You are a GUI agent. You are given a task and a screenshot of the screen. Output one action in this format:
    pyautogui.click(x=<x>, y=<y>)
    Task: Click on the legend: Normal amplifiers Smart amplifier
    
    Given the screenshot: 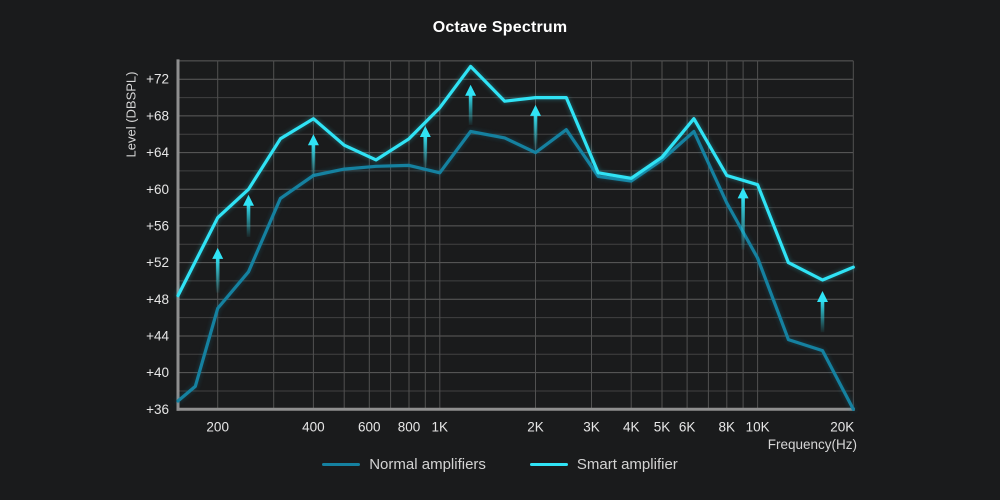 What is the action you would take?
    pyautogui.click(x=500, y=464)
    